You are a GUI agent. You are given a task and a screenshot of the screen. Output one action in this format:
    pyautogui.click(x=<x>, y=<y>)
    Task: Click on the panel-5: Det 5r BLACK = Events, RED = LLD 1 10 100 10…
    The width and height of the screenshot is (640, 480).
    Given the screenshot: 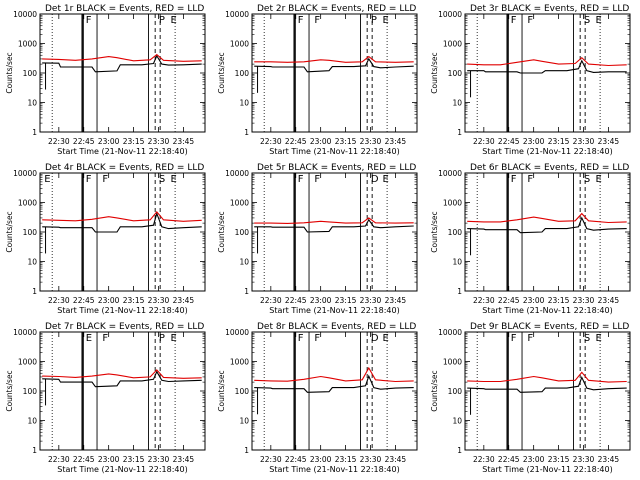 What is the action you would take?
    pyautogui.click(x=317, y=239)
    